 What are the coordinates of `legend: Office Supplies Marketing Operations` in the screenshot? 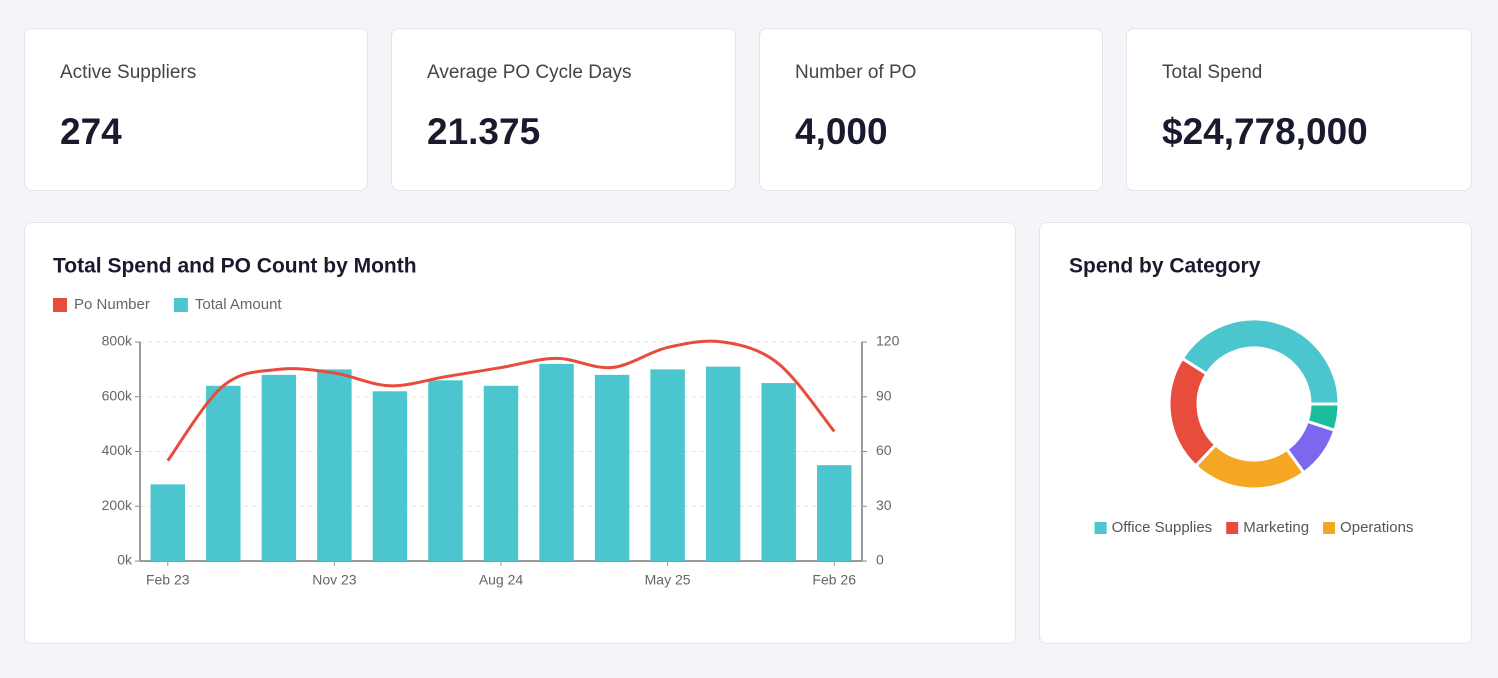 It's located at (1253, 527).